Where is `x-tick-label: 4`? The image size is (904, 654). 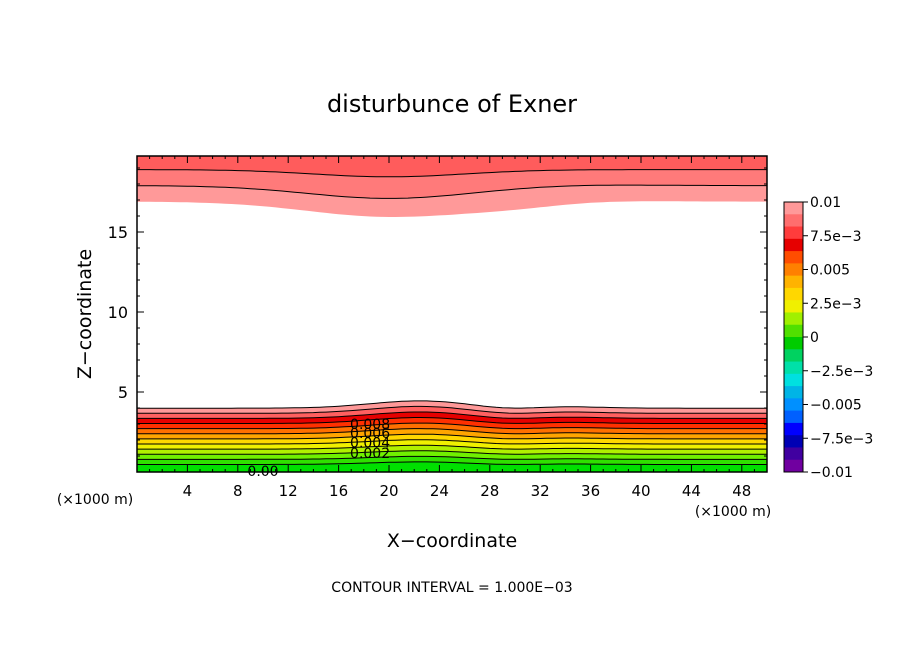 x-tick-label: 4 is located at coordinates (188, 491).